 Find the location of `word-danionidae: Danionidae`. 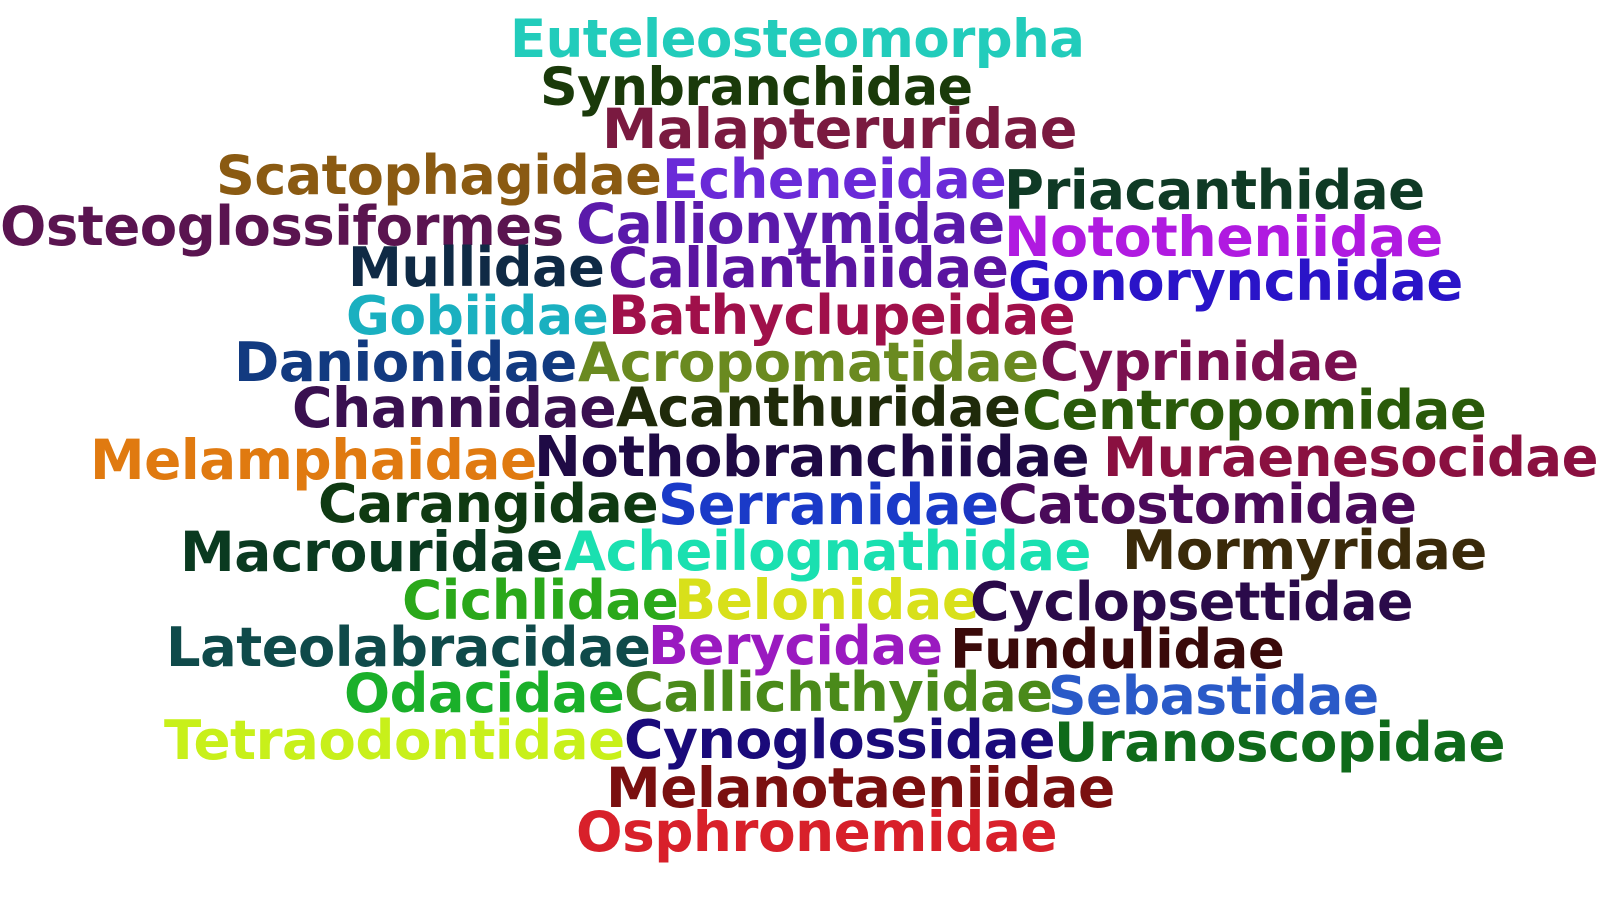

word-danionidae: Danionidae is located at coordinates (405, 361).